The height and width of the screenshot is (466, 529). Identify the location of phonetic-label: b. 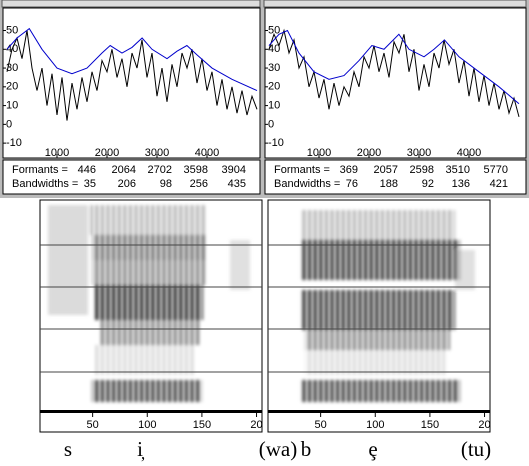
(306, 449).